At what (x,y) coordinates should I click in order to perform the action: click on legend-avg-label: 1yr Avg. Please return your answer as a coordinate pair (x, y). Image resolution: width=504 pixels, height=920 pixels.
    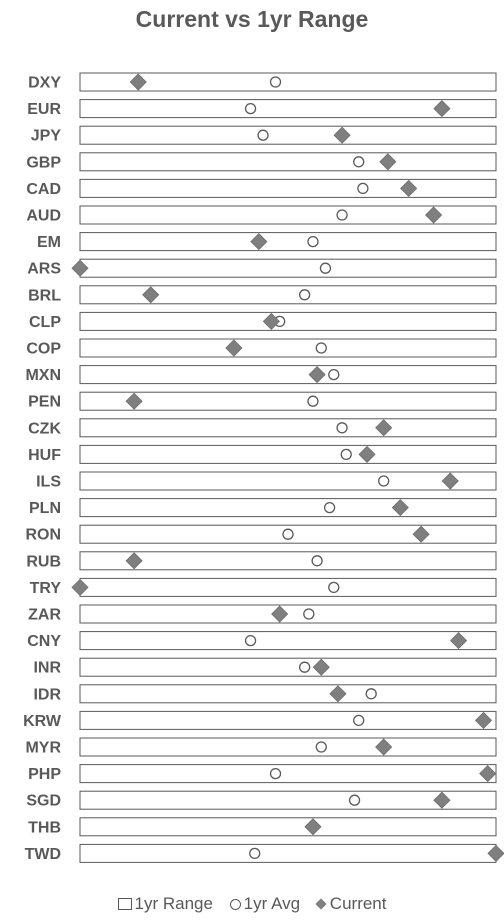
    Looking at the image, I should click on (272, 903).